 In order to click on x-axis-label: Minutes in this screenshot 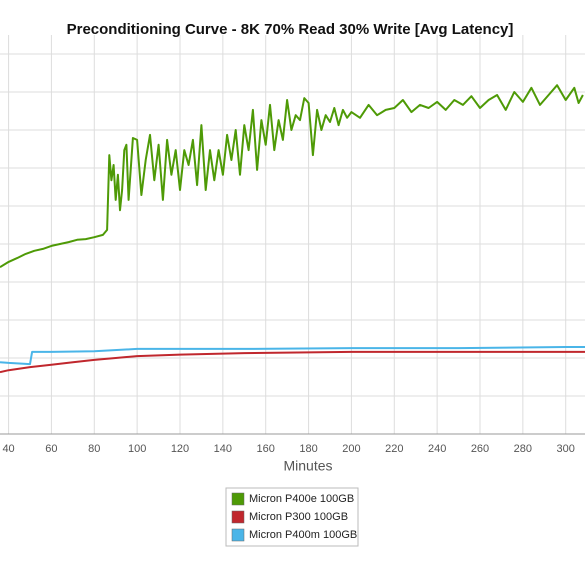, I will do `click(307, 466)`.